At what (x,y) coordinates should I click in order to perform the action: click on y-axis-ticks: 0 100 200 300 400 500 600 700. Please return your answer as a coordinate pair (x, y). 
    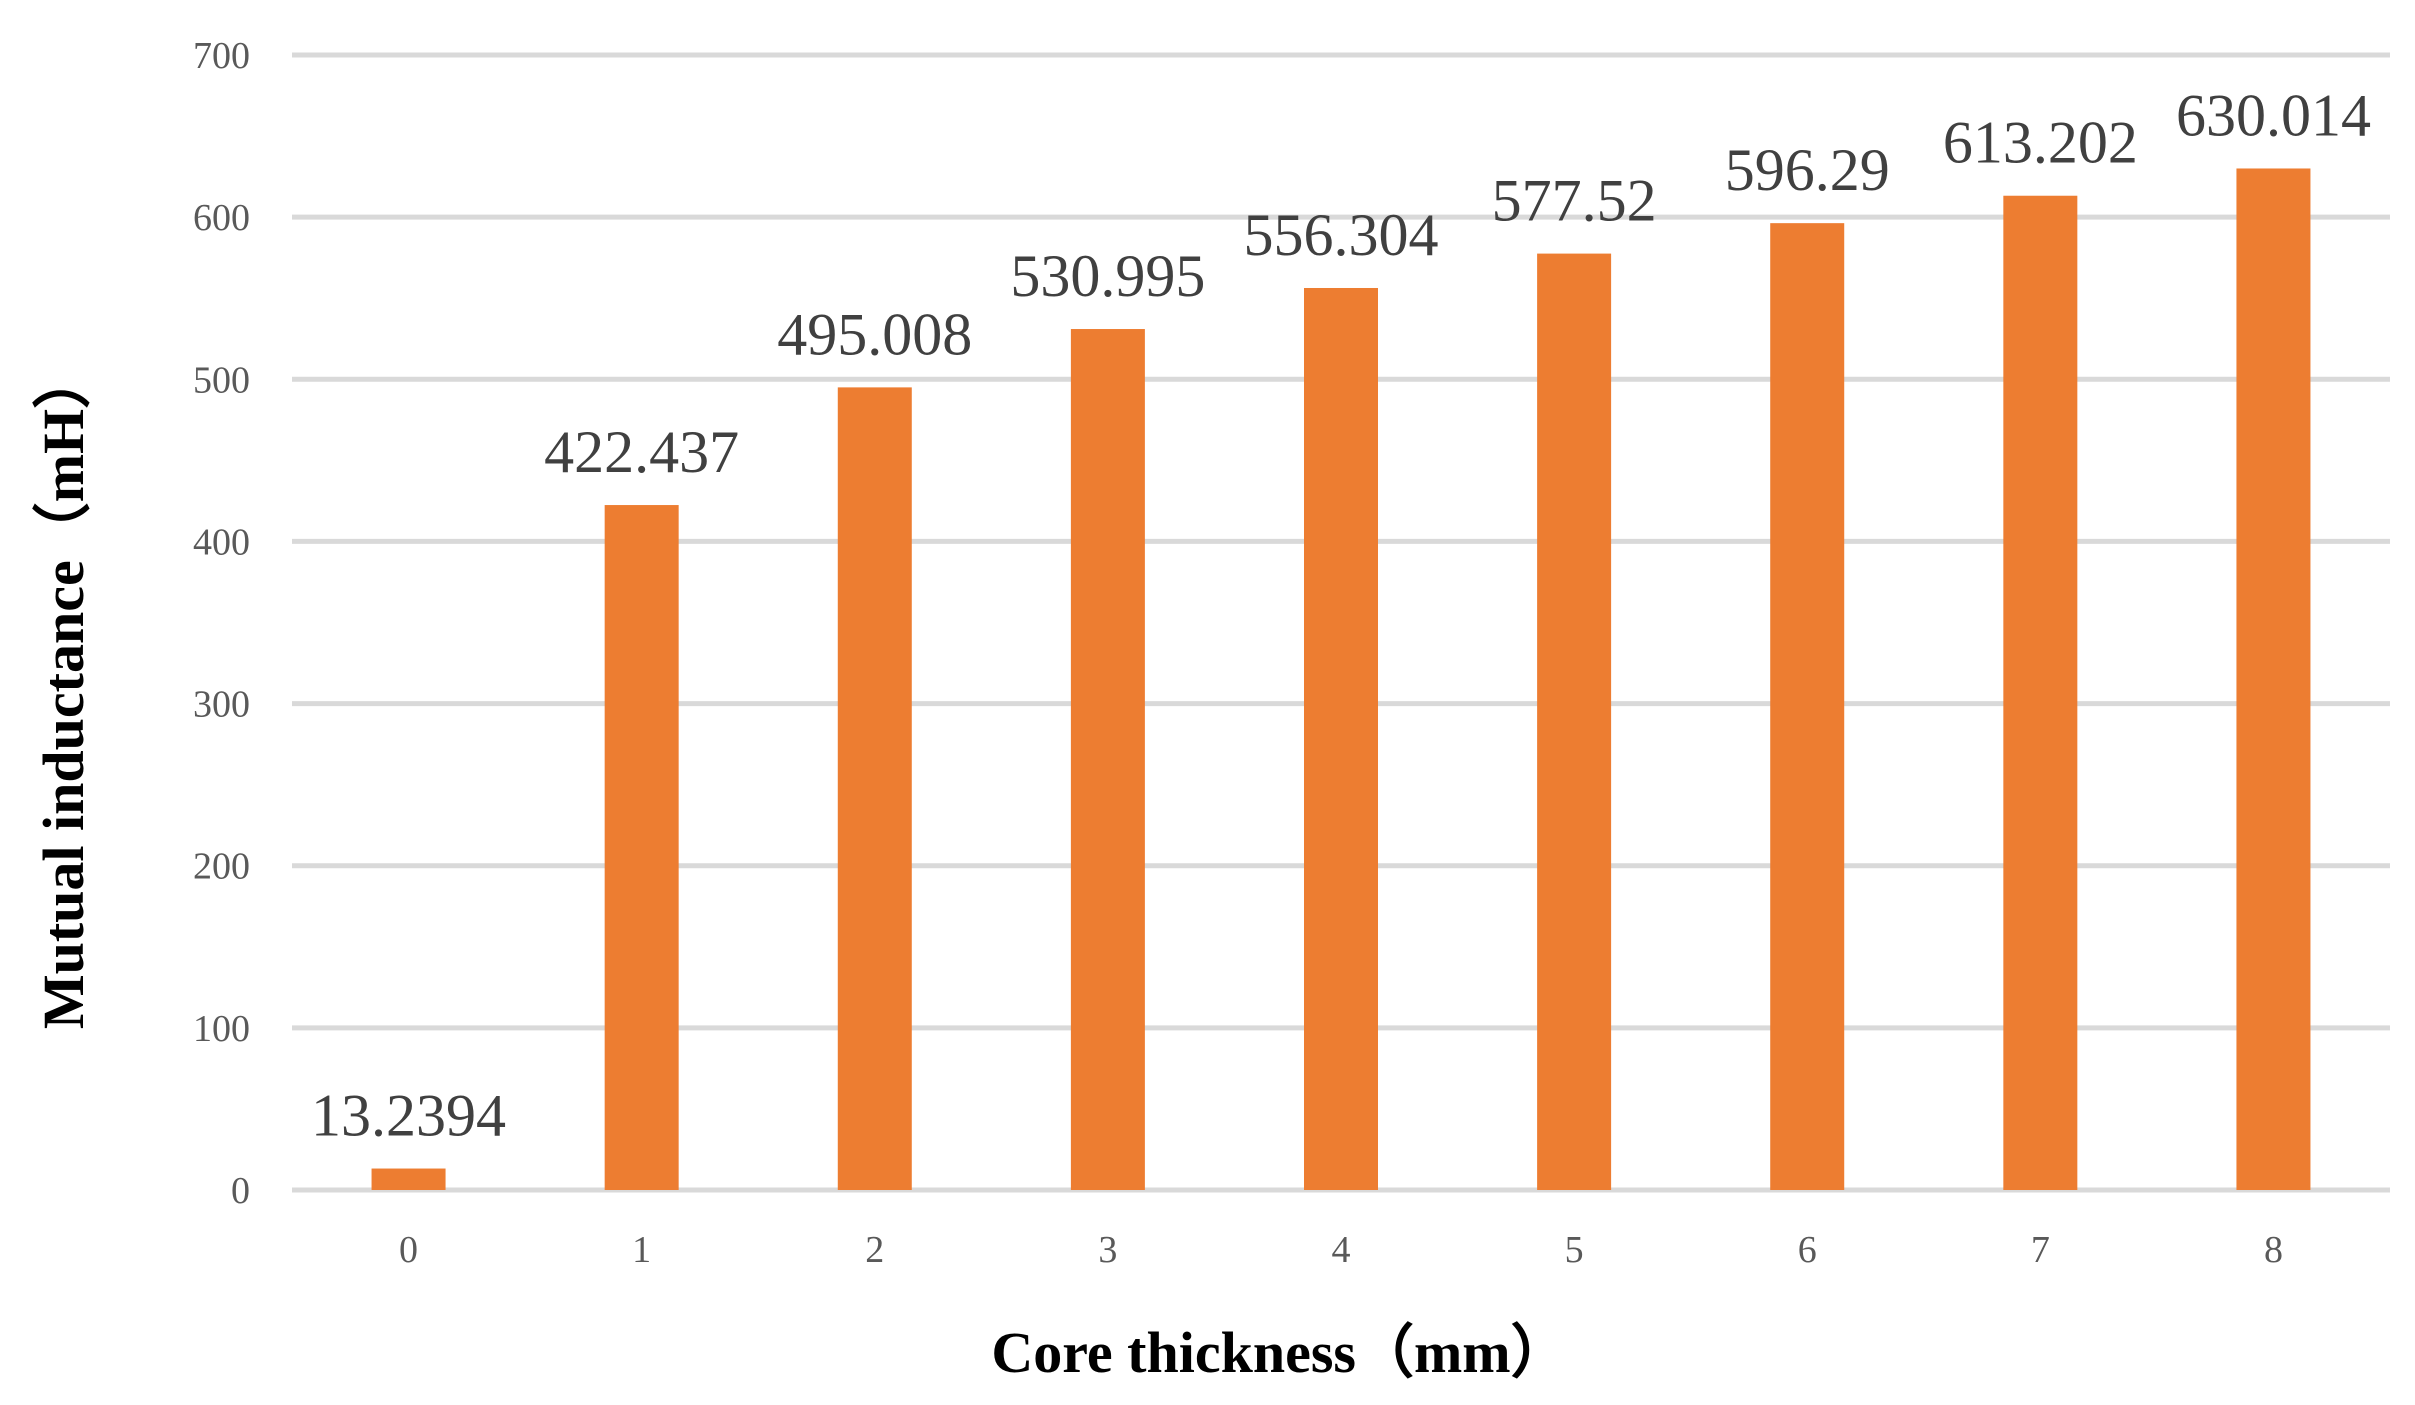
    Looking at the image, I should click on (221, 623).